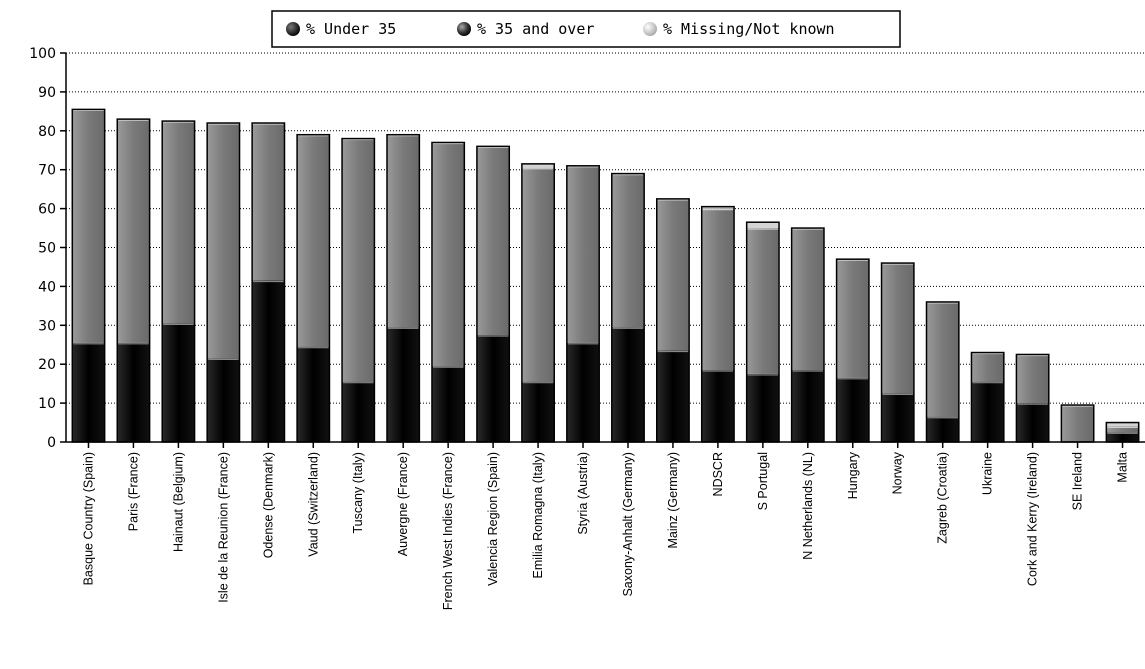 The height and width of the screenshot is (669, 1145). Describe the element at coordinates (898, 472) in the screenshot. I see `x-category-label: Norway` at that location.